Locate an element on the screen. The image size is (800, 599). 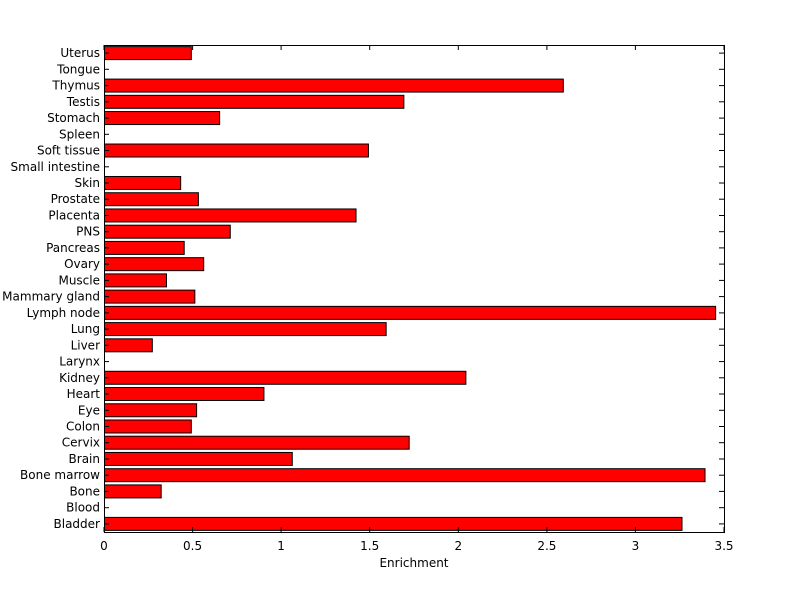
category-label: Soft tissue is located at coordinates (68, 151).